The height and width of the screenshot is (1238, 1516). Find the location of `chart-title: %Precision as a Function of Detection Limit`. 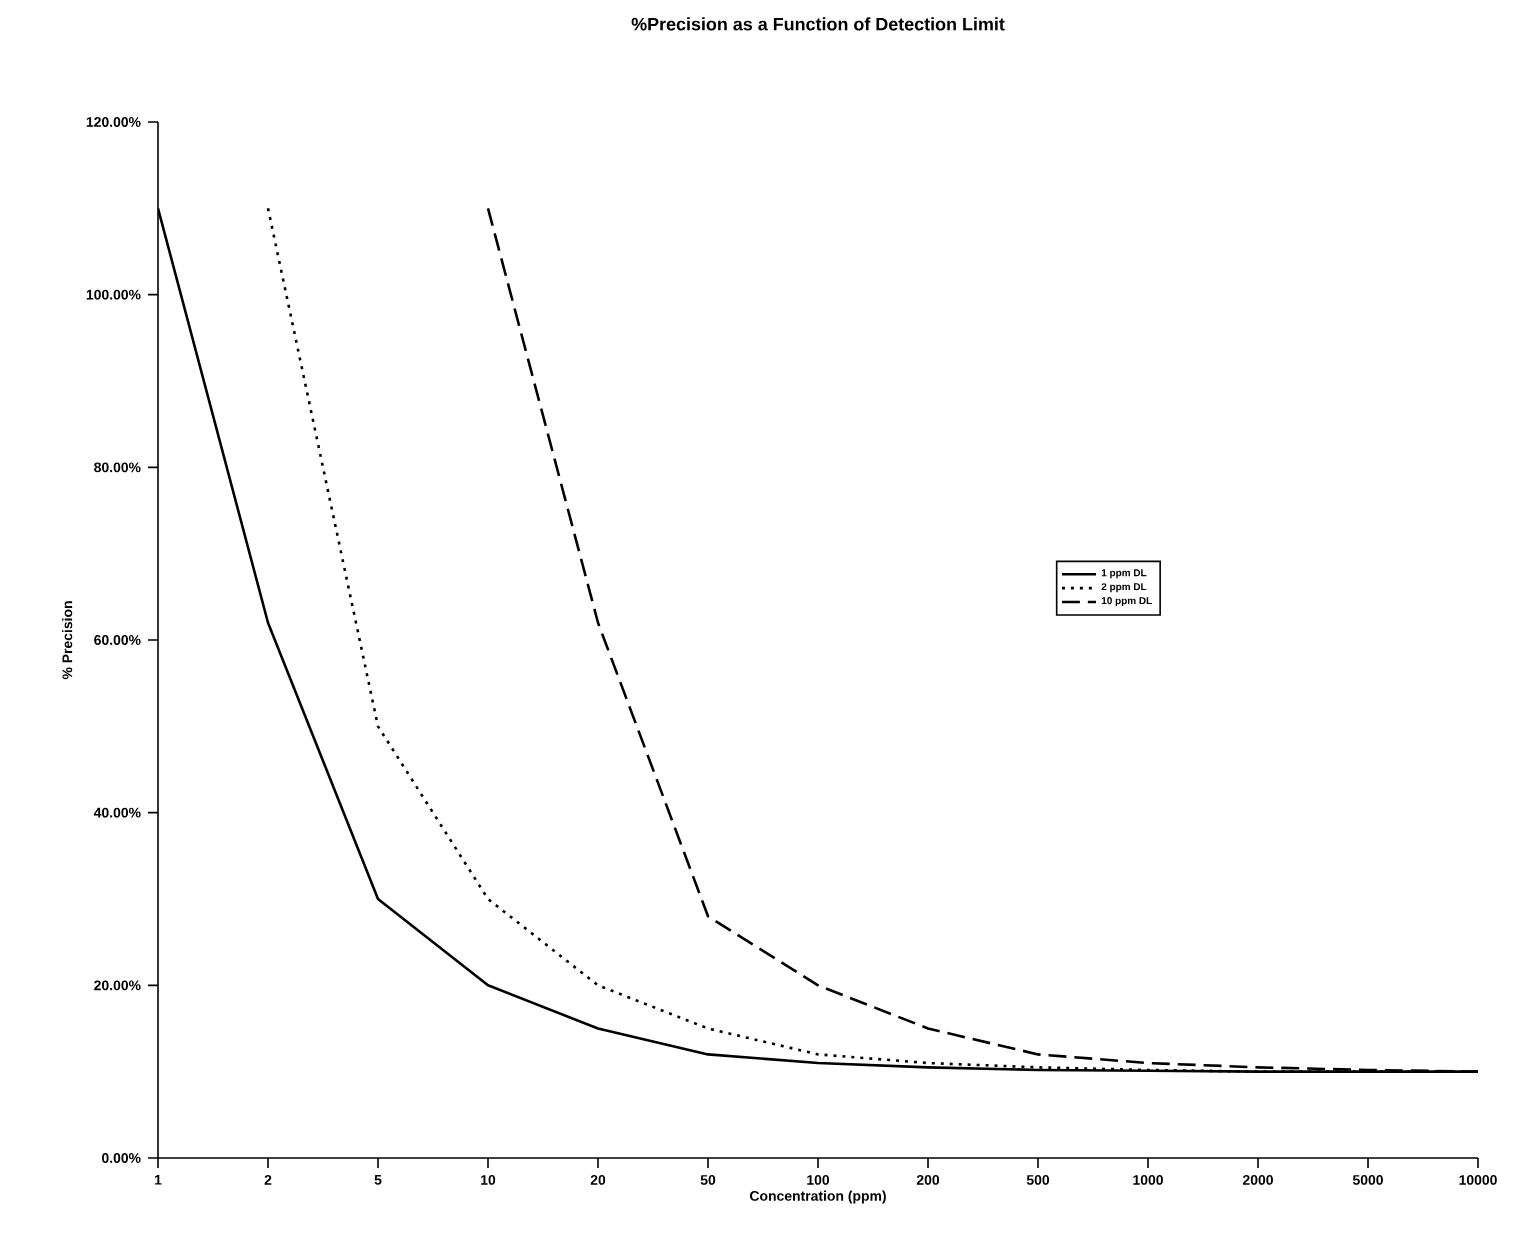

chart-title: %Precision as a Function of Detection Limit is located at coordinates (818, 24).